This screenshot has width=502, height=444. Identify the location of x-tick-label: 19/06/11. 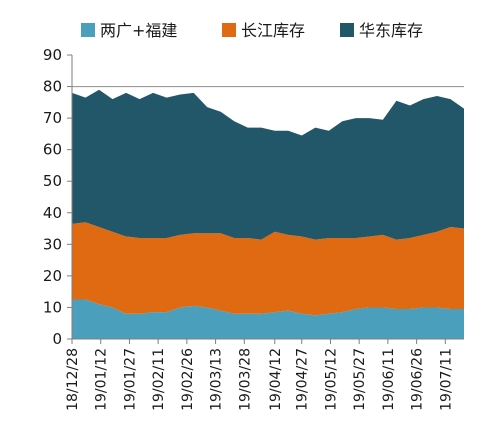
(389, 379).